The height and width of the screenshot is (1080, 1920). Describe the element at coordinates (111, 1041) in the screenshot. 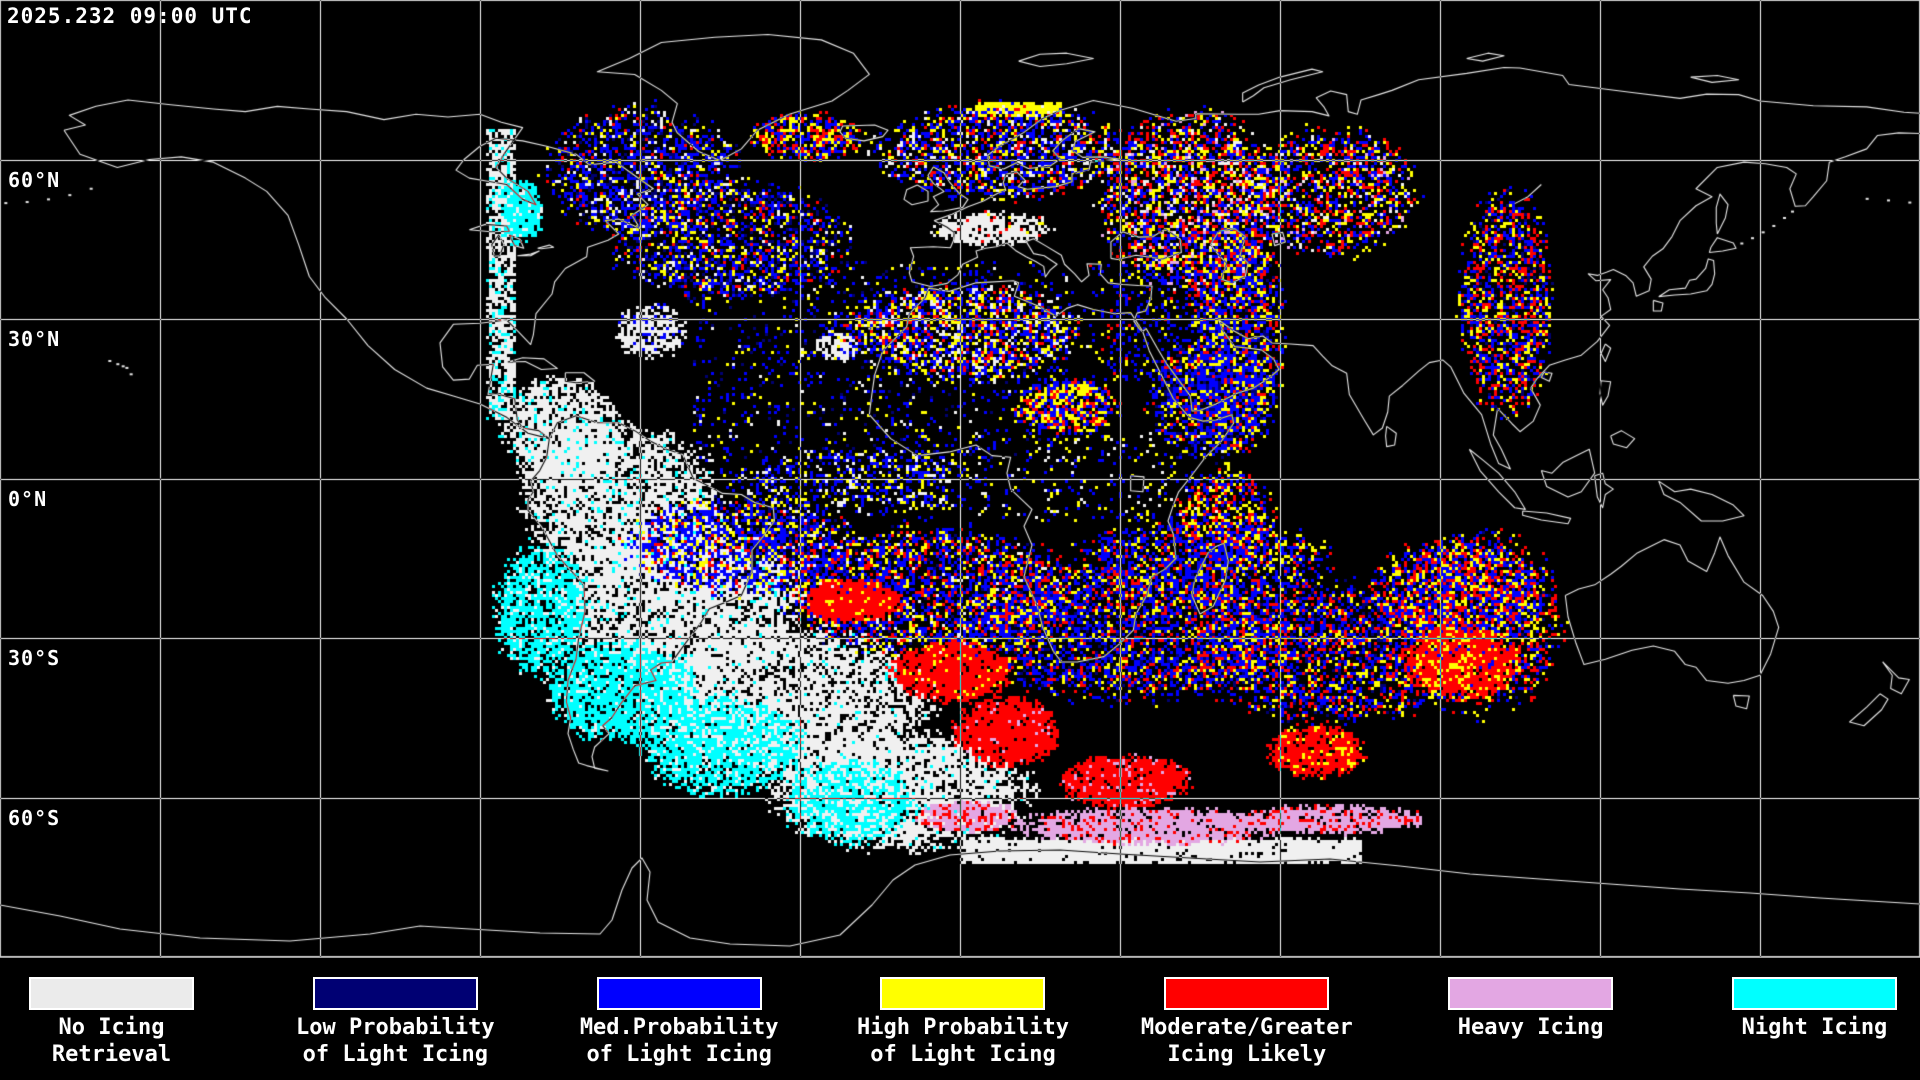

I see `legend-label-0: No Icing Retrieval` at that location.